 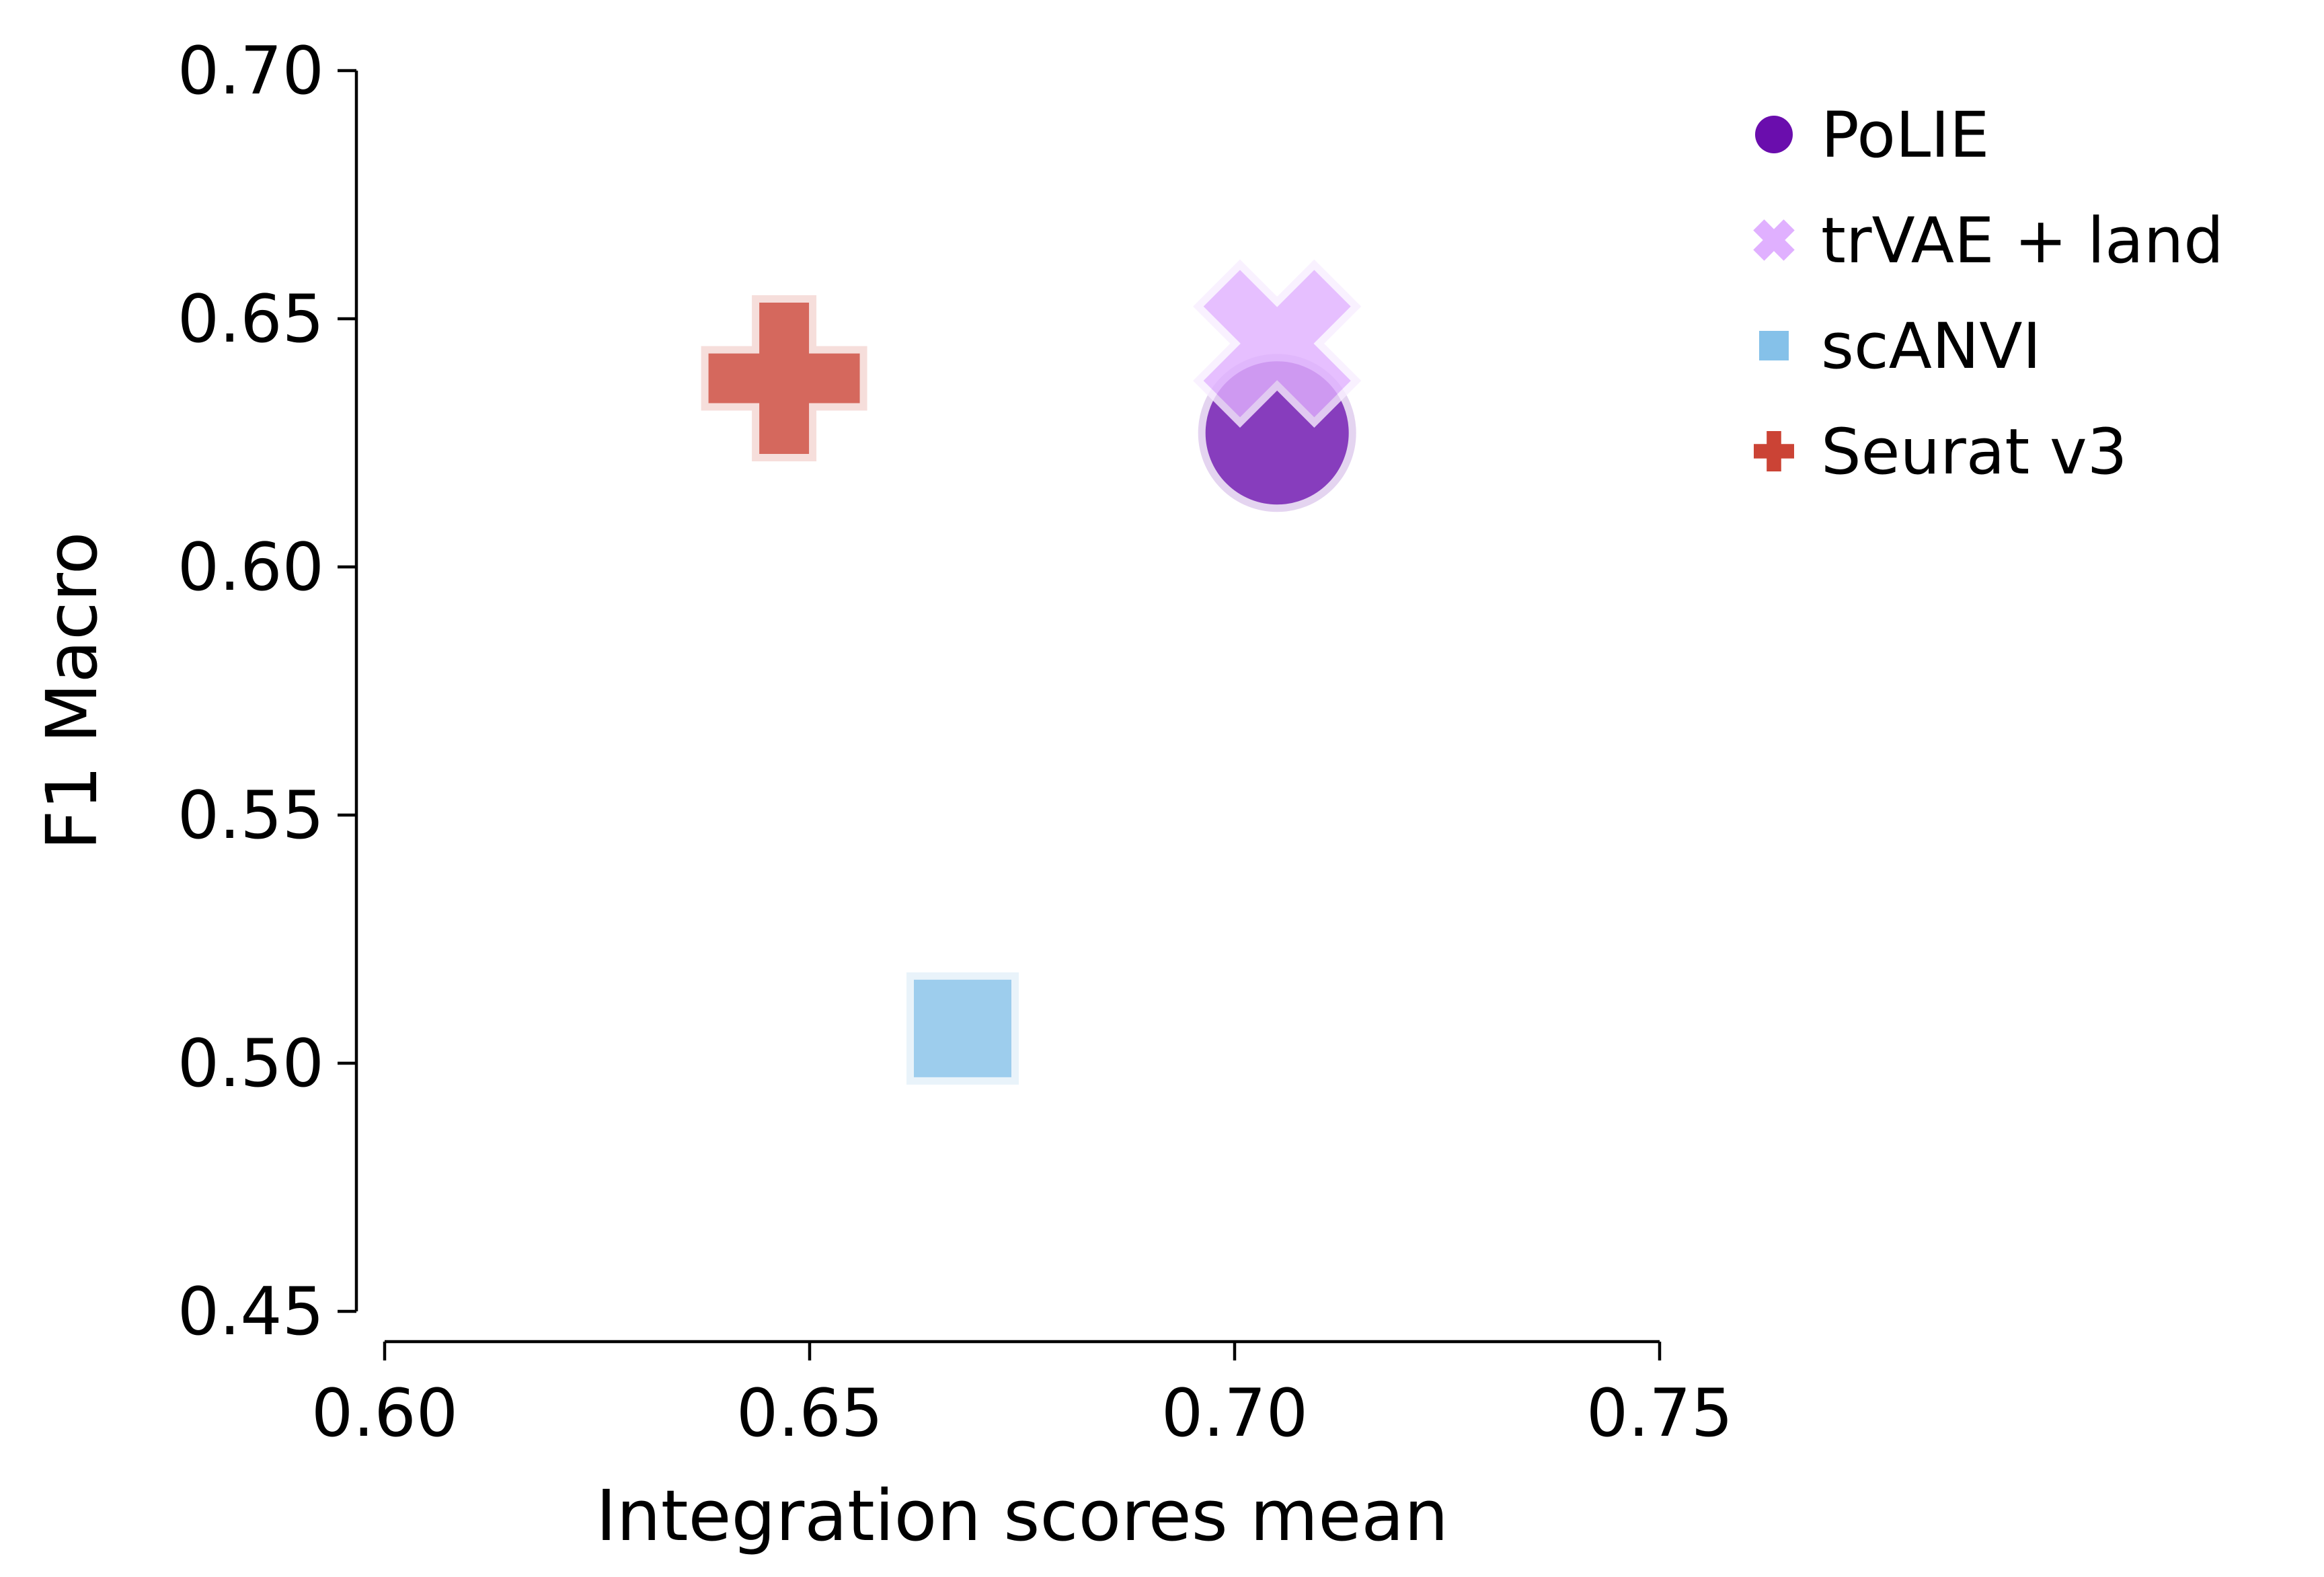 I want to click on y-tick-label: 0.70, so click(x=251, y=71).